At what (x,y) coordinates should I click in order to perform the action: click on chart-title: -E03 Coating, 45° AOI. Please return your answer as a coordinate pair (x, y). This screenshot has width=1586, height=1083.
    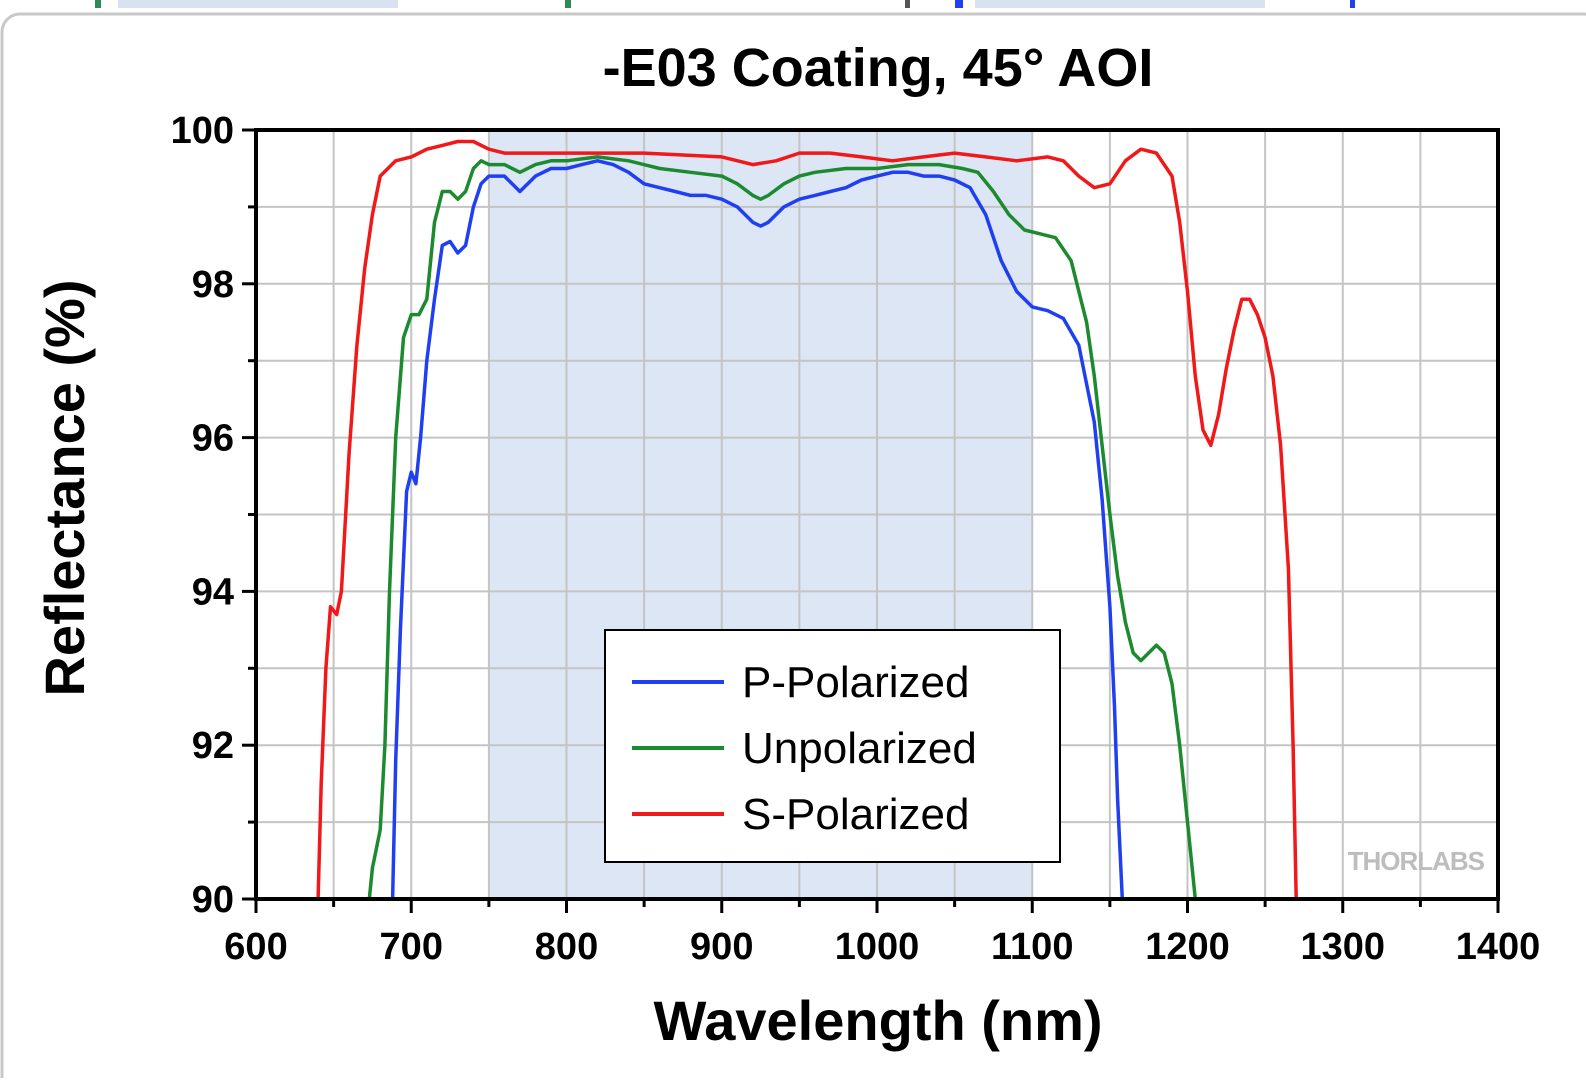
    Looking at the image, I should click on (878, 68).